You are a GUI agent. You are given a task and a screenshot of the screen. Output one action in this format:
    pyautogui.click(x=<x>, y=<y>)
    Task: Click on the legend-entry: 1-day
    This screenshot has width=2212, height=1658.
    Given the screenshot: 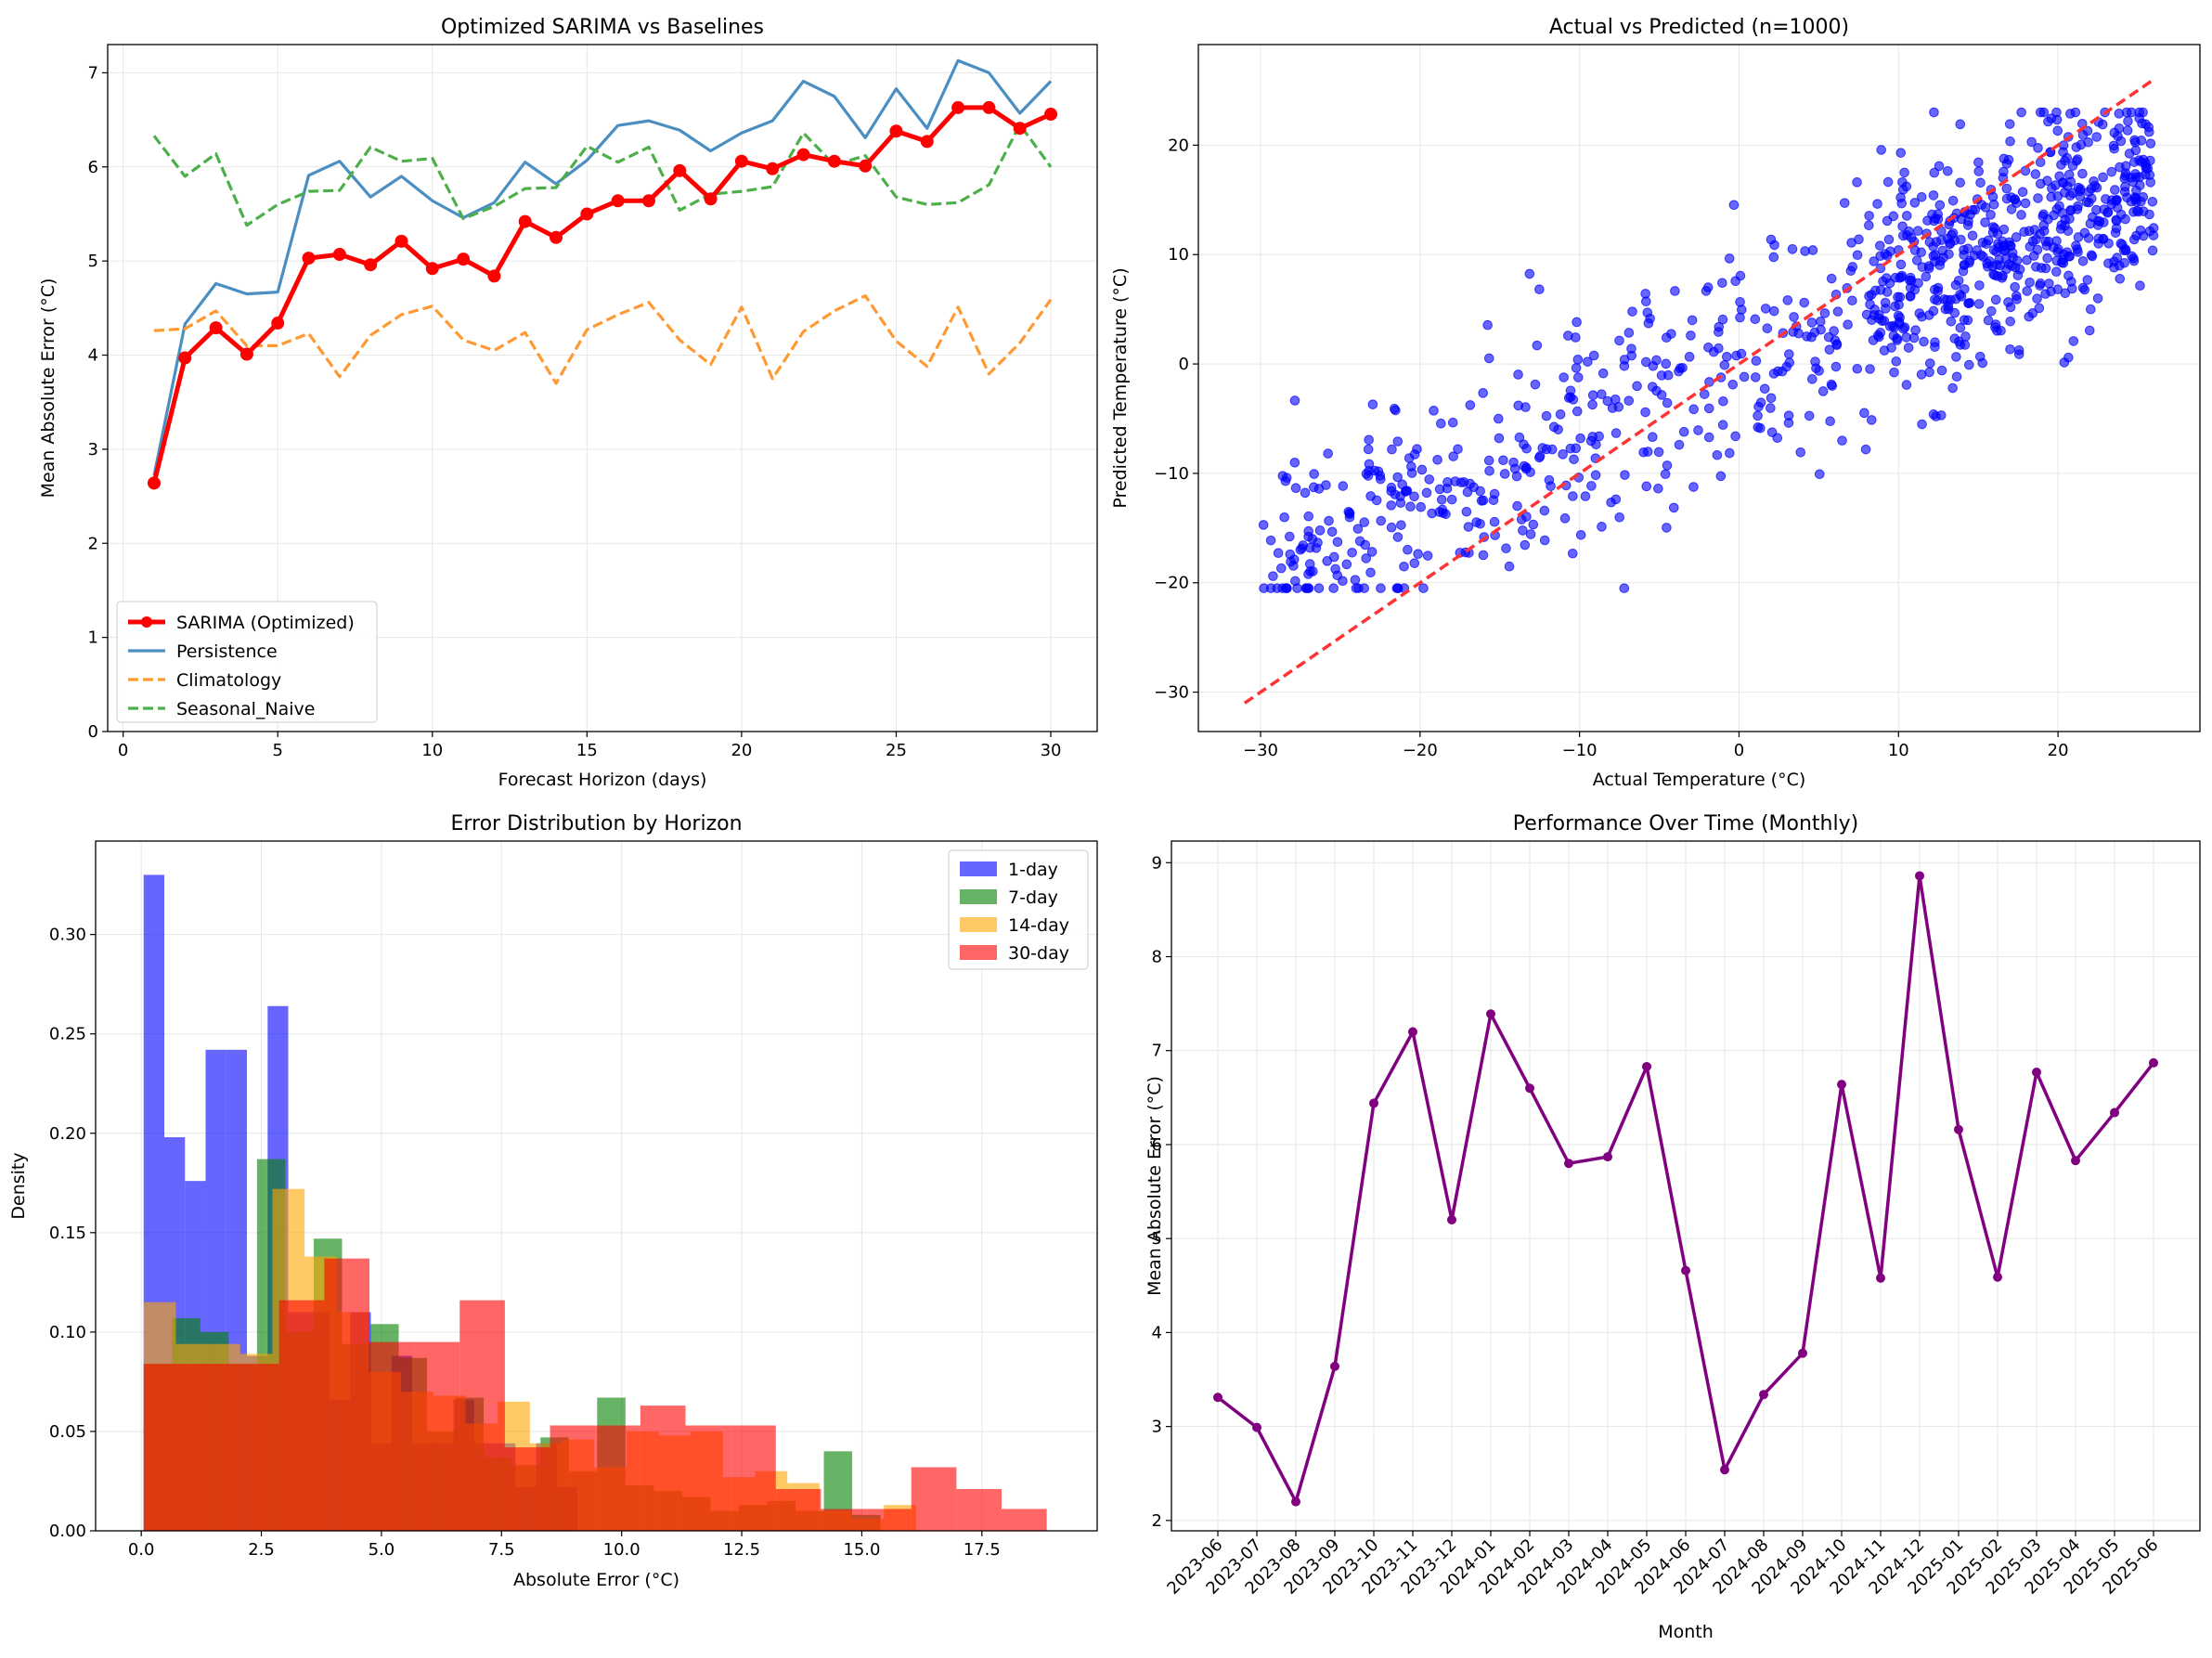 What is the action you would take?
    pyautogui.click(x=1033, y=870)
    